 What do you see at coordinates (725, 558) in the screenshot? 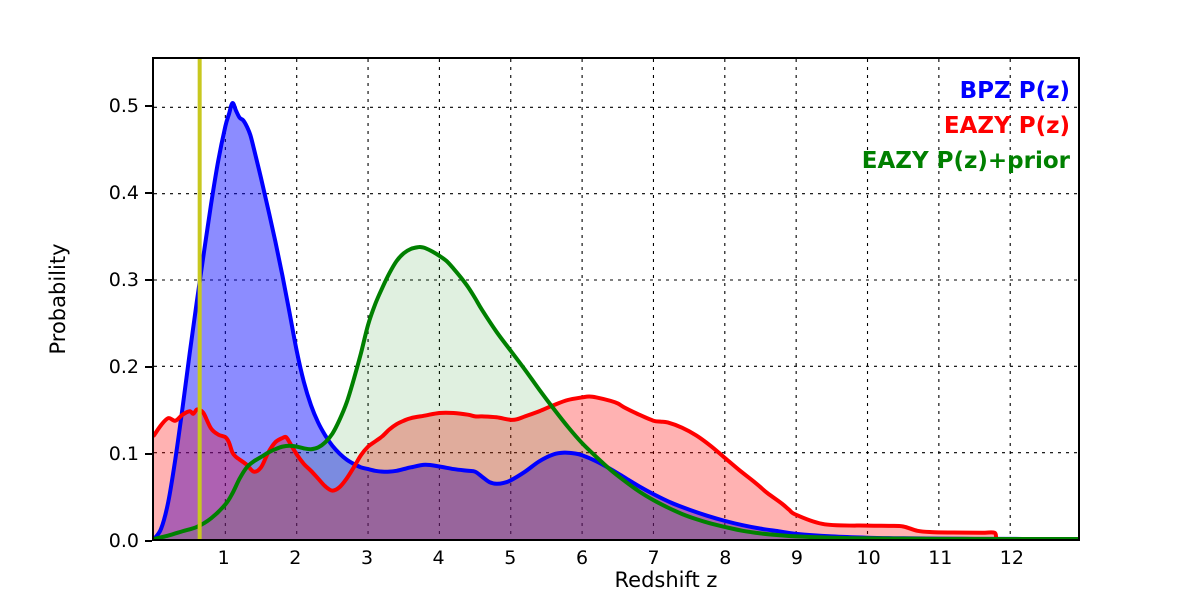
I see `x-tick-label: 8` at bounding box center [725, 558].